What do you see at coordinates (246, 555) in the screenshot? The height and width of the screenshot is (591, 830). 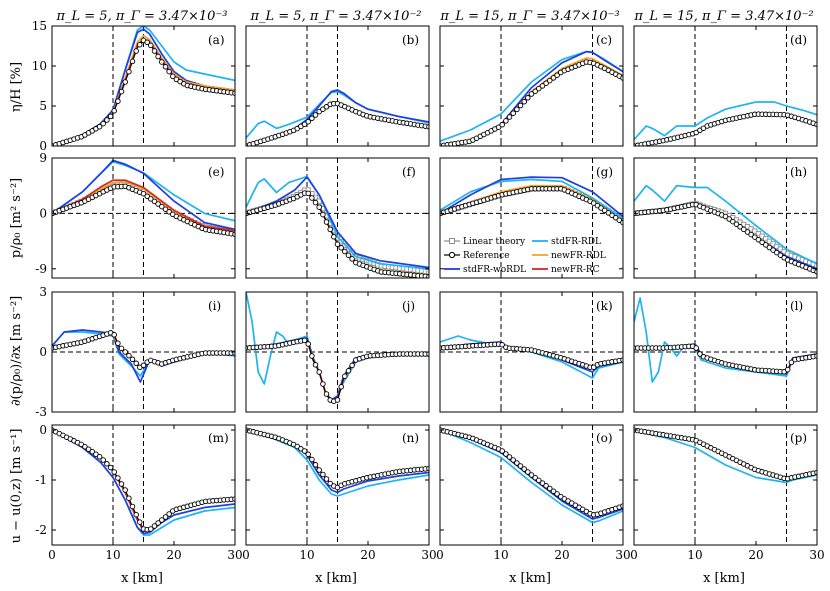 I see `x-tick-label: 0` at bounding box center [246, 555].